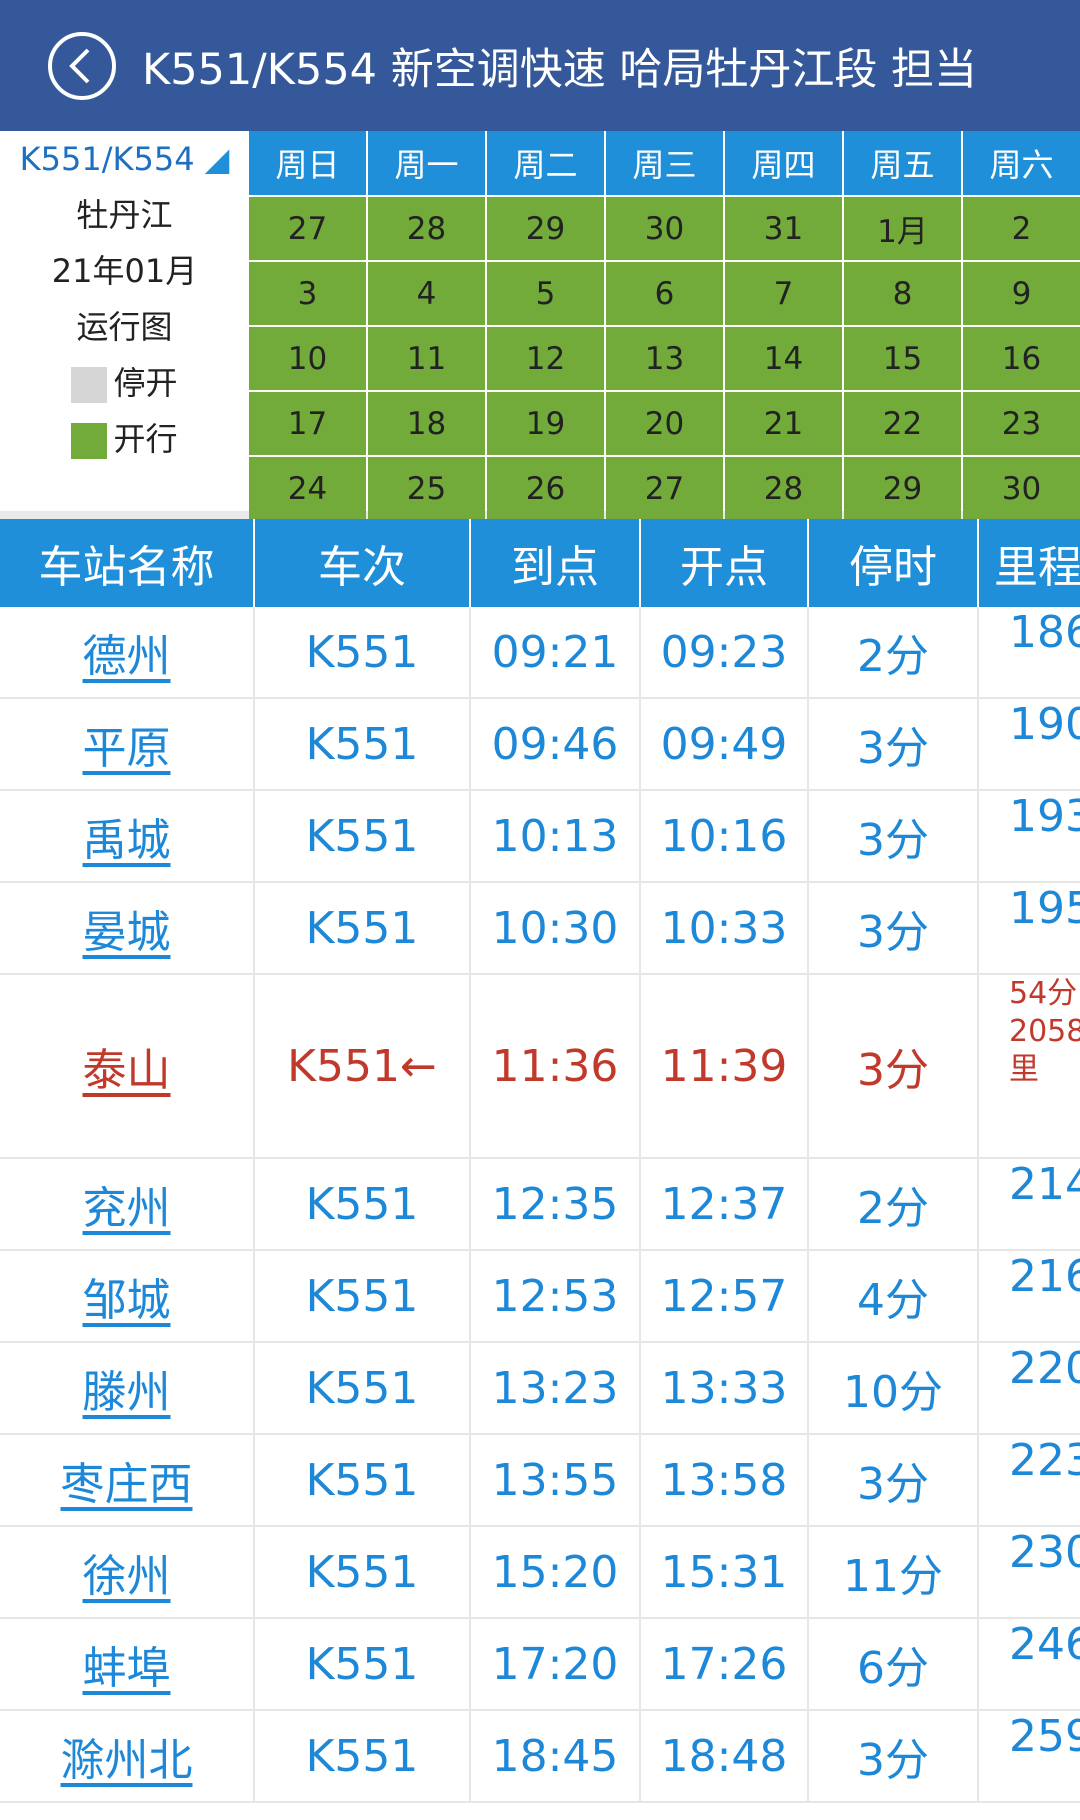  What do you see at coordinates (127, 1389) in the screenshot?
I see `cell-station: 滕州` at bounding box center [127, 1389].